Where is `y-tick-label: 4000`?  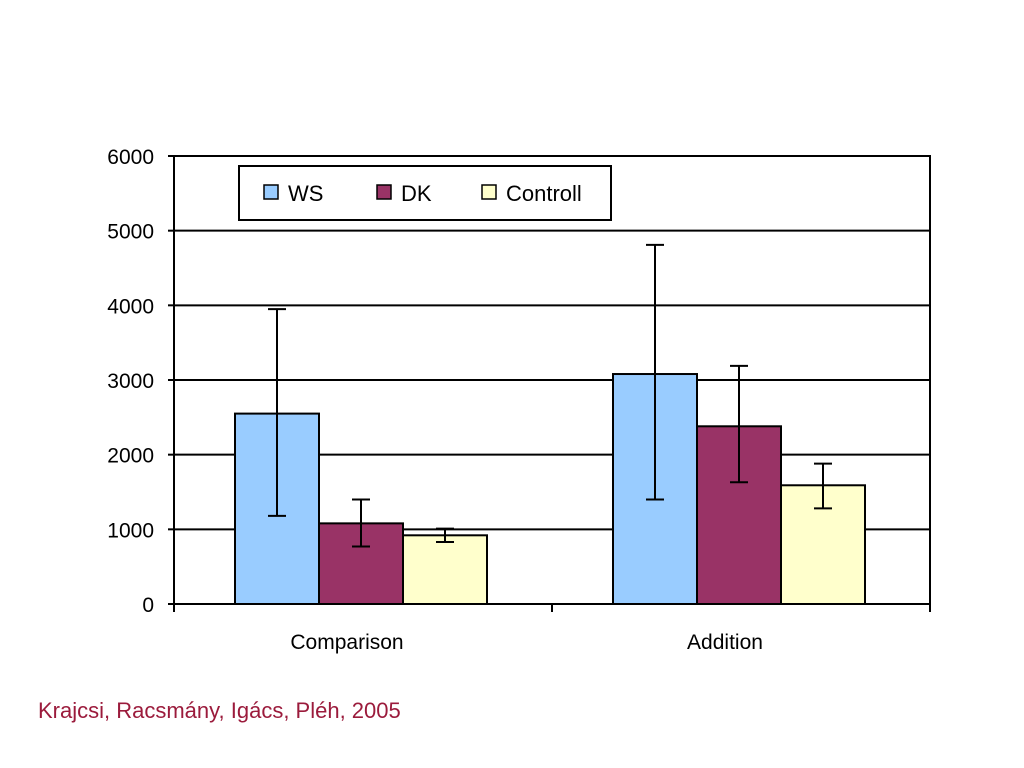
y-tick-label: 4000 is located at coordinates (130, 306).